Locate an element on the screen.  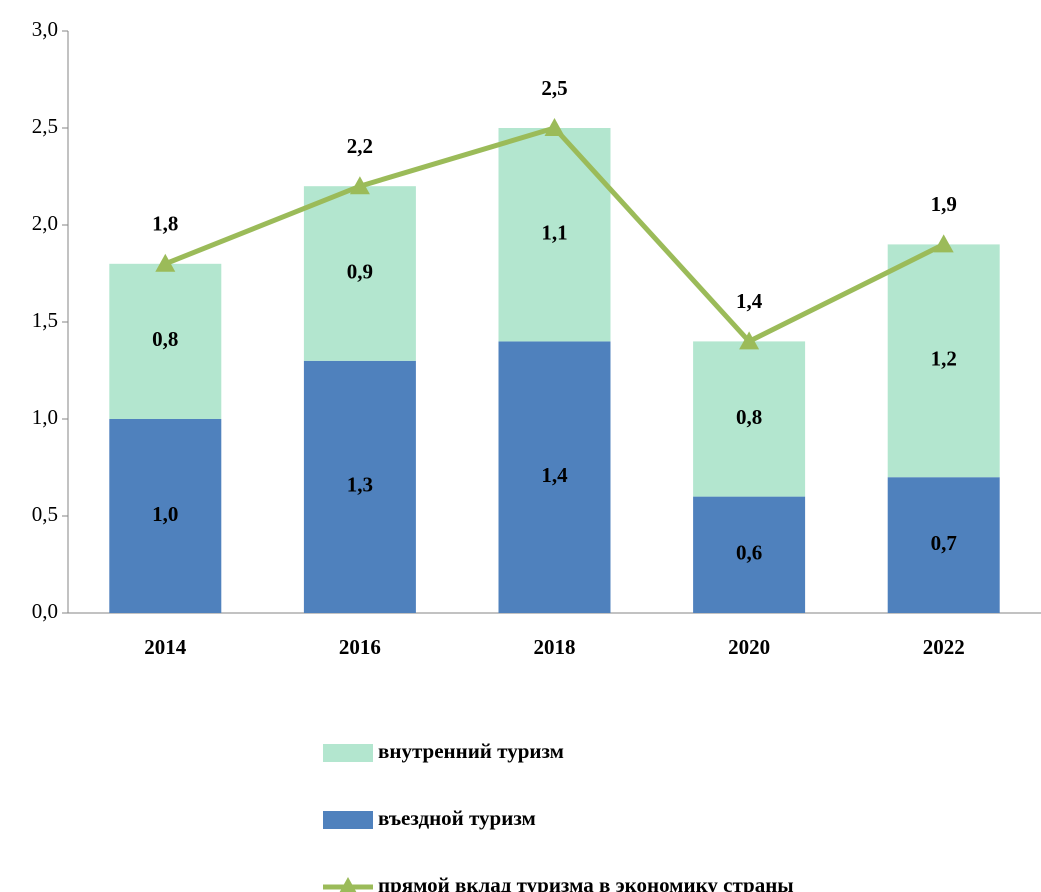
y-tick-label: 1,0 is located at coordinates (45, 417).